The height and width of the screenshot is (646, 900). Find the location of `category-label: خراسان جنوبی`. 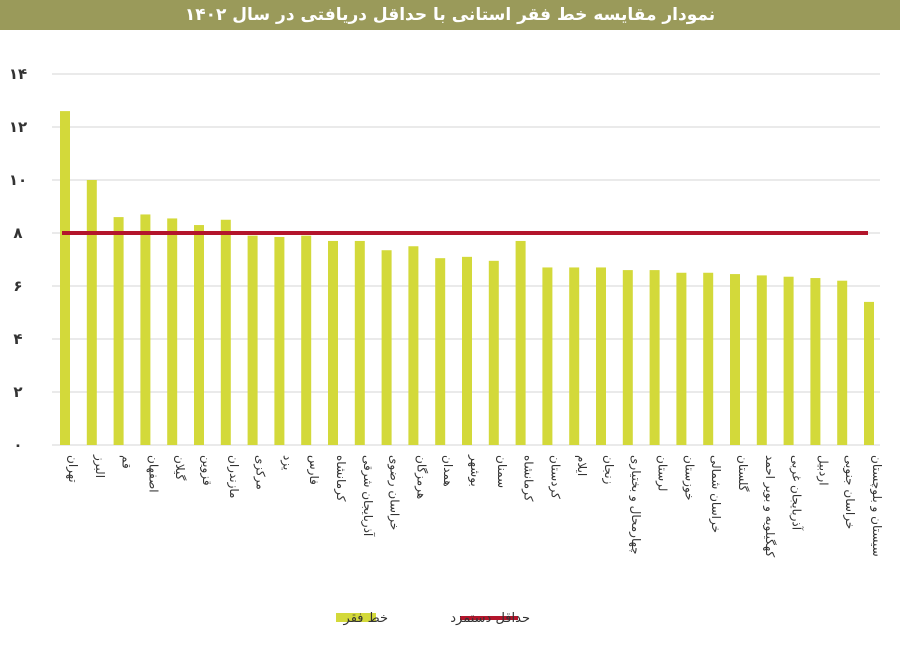

category-label: خراسان جنوبی is located at coordinates (849, 492).